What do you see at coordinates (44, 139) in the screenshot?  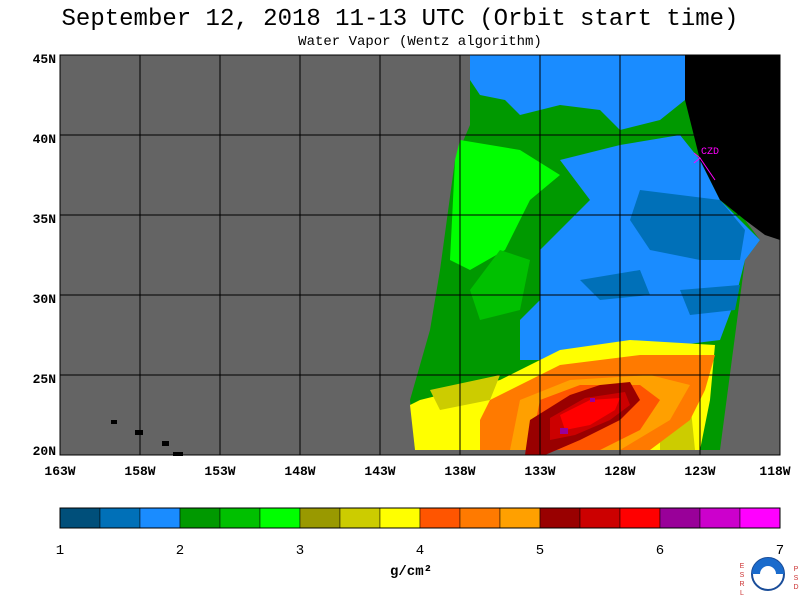 I see `lat-label-40n: 40N` at bounding box center [44, 139].